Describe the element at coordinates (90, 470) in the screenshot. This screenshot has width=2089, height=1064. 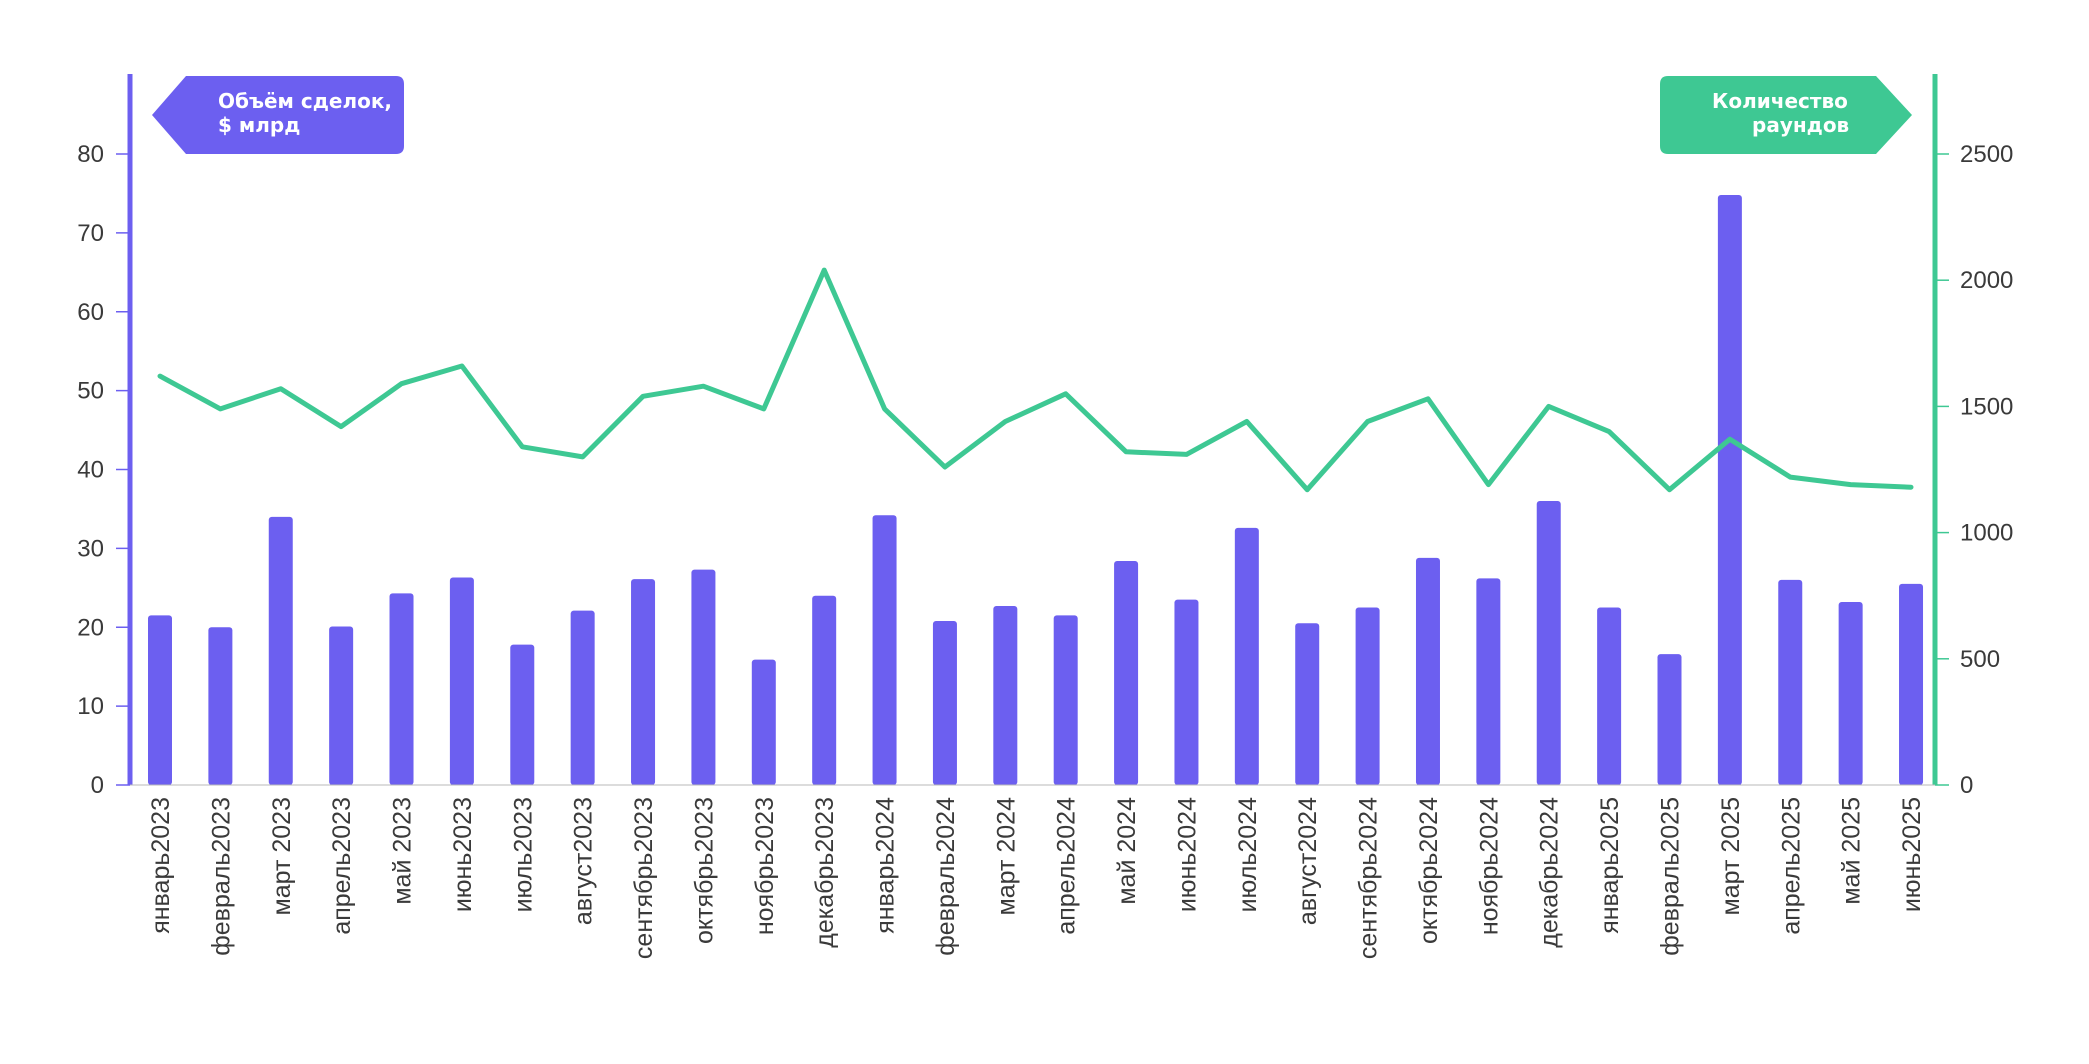
I see `left-tick-label: 40` at that location.